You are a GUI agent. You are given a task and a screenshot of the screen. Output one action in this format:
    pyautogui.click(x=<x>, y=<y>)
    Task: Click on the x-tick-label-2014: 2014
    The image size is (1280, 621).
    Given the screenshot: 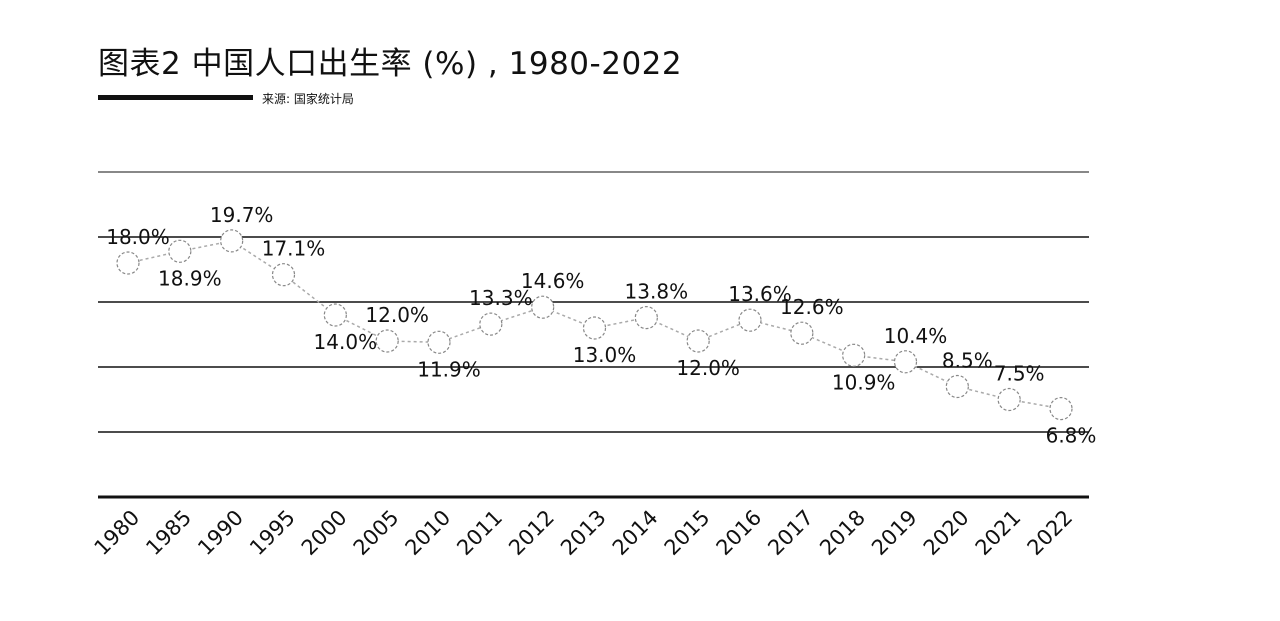 What is the action you would take?
    pyautogui.click(x=635, y=532)
    